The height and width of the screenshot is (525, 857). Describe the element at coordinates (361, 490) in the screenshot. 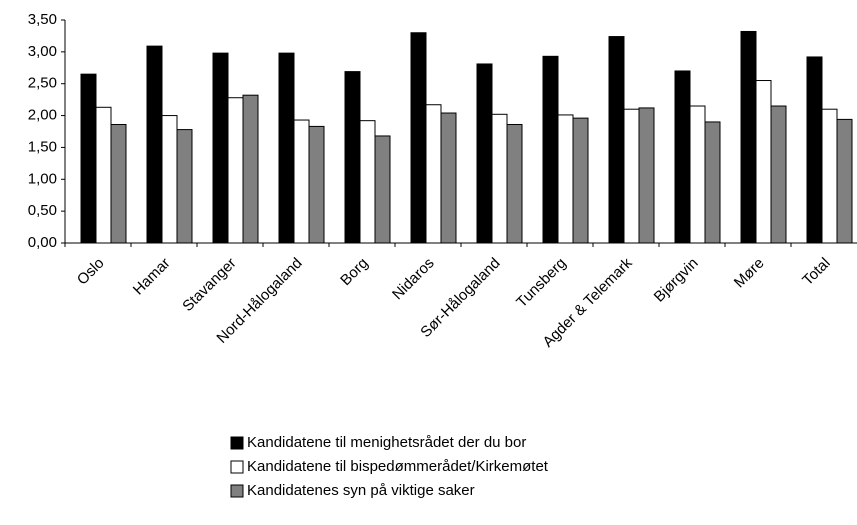

I see `legend-label: Kandidatenes syn på viktige saker` at that location.